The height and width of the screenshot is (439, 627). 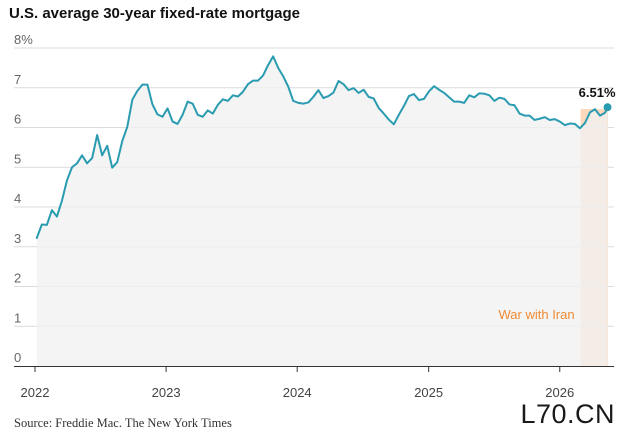 I want to click on y-tick-label: 1, so click(x=17, y=317).